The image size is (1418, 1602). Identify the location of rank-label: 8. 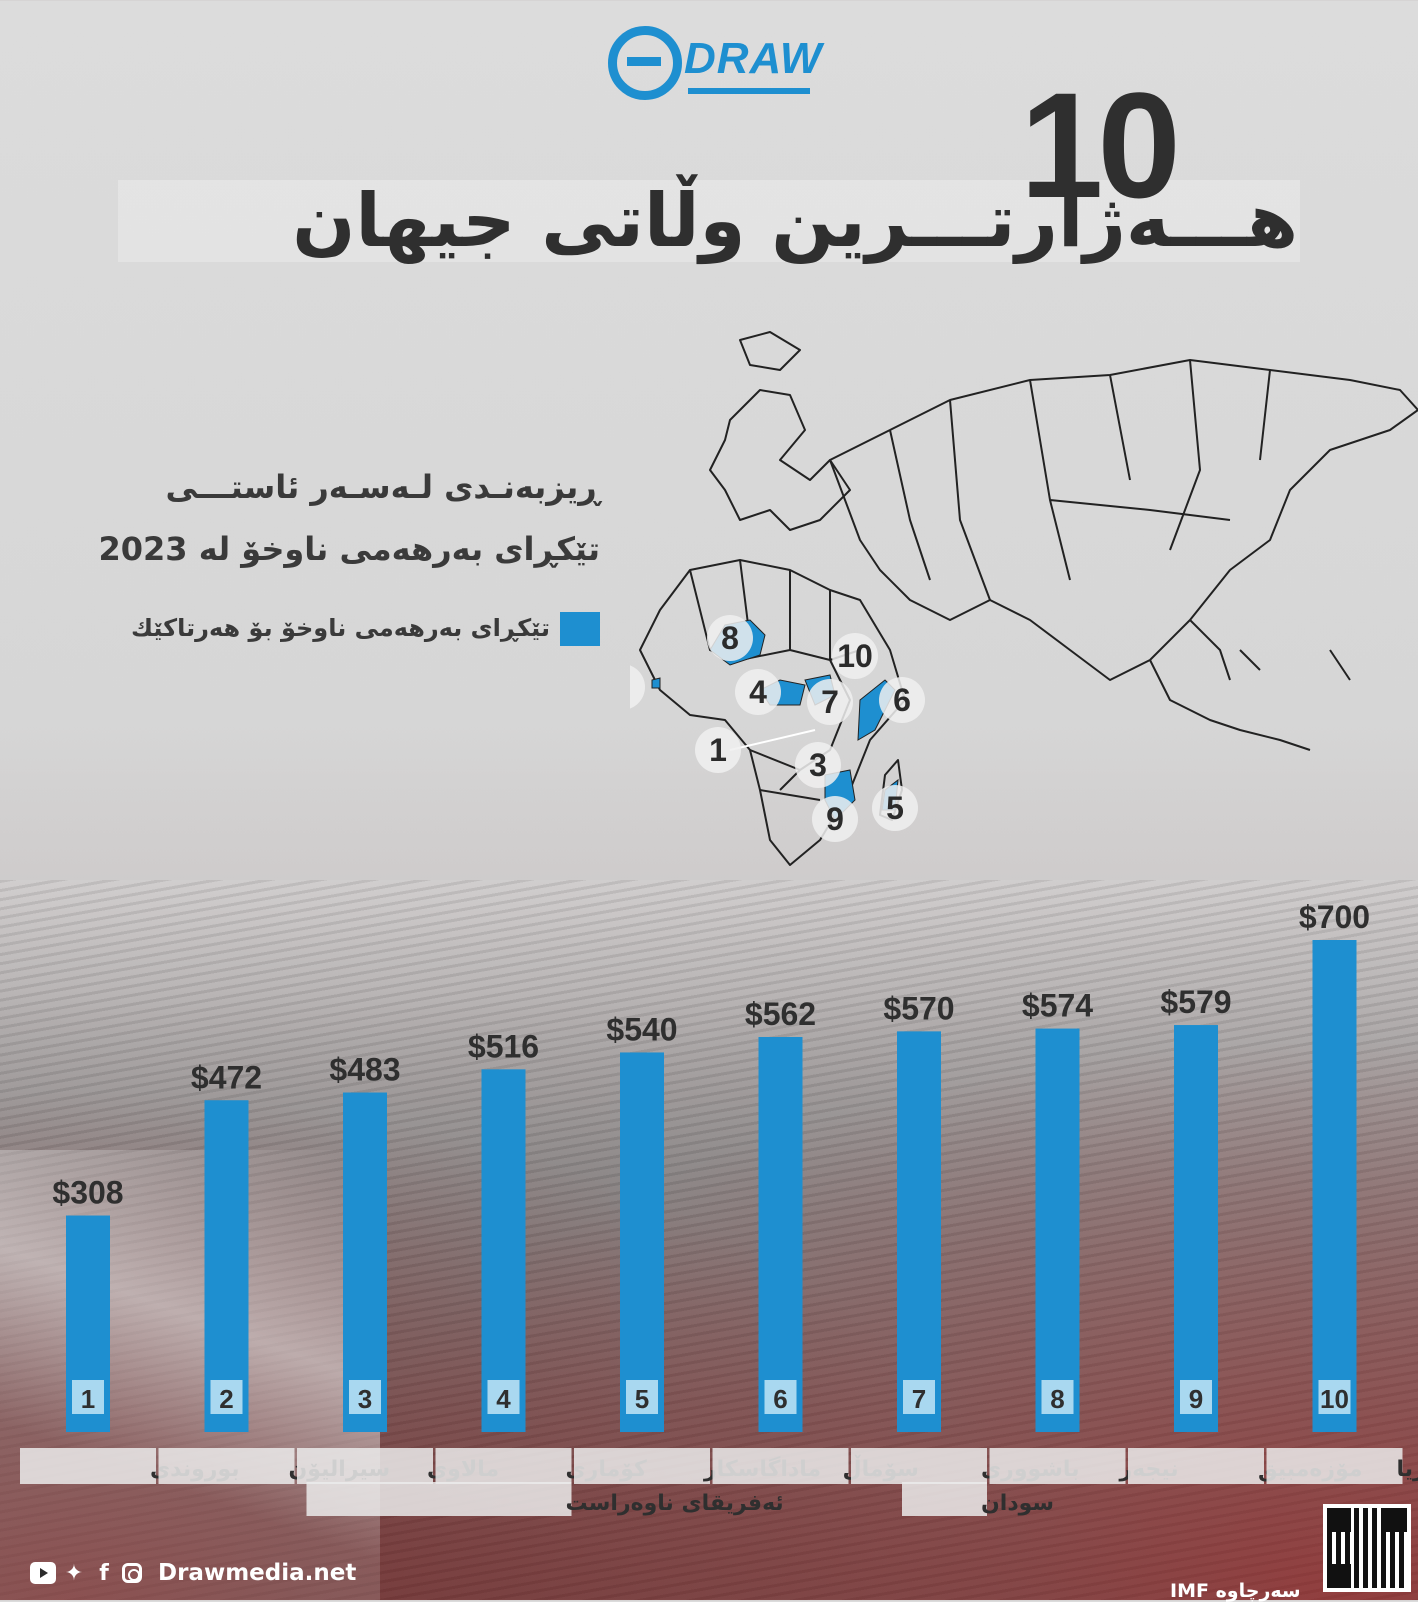
(1057, 1399).